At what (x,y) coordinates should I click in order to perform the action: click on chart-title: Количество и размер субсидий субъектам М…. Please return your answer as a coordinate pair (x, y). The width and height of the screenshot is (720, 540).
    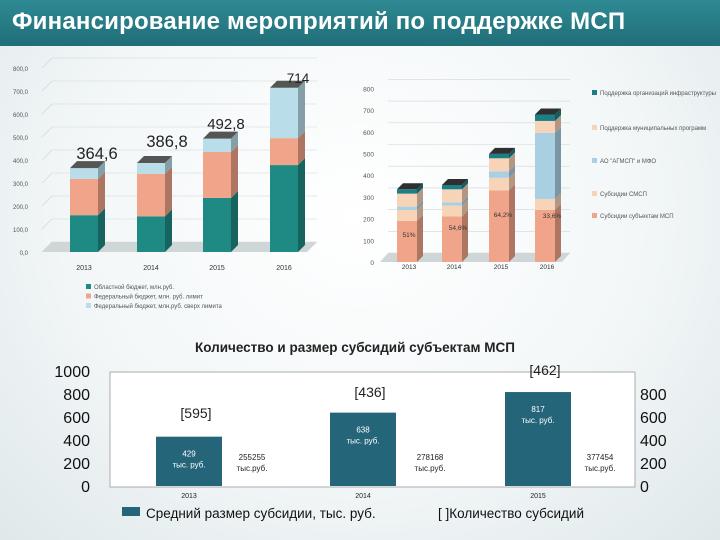
    Looking at the image, I should click on (355, 347).